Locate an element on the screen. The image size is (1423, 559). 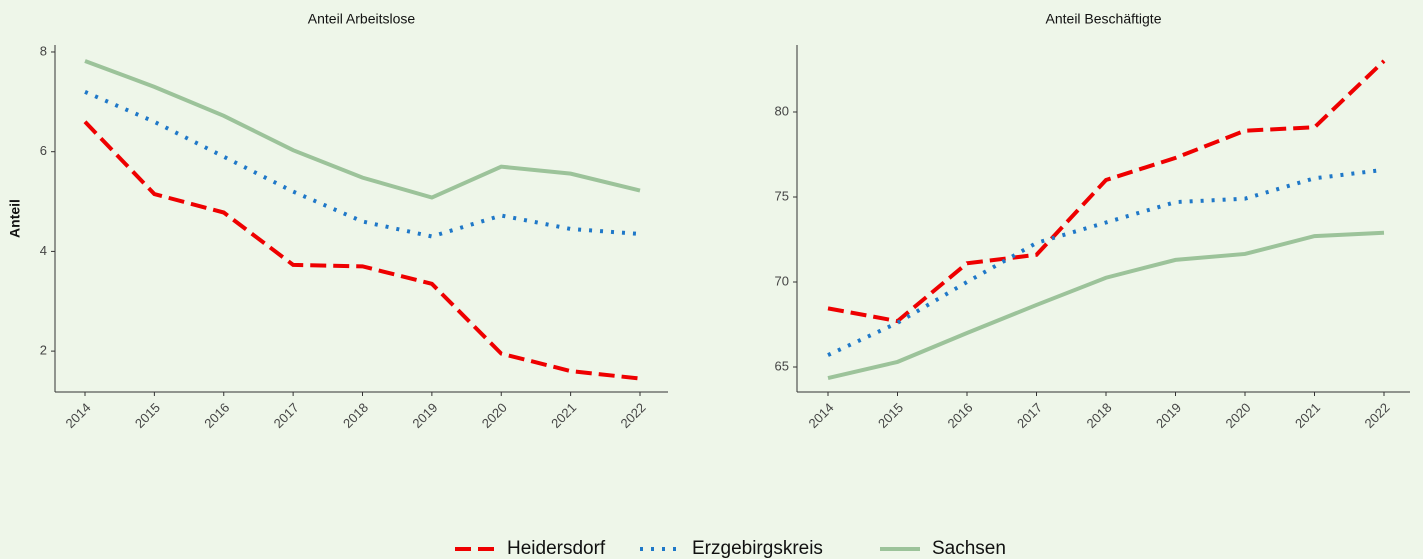
legend-label: Sachsen is located at coordinates (969, 548).